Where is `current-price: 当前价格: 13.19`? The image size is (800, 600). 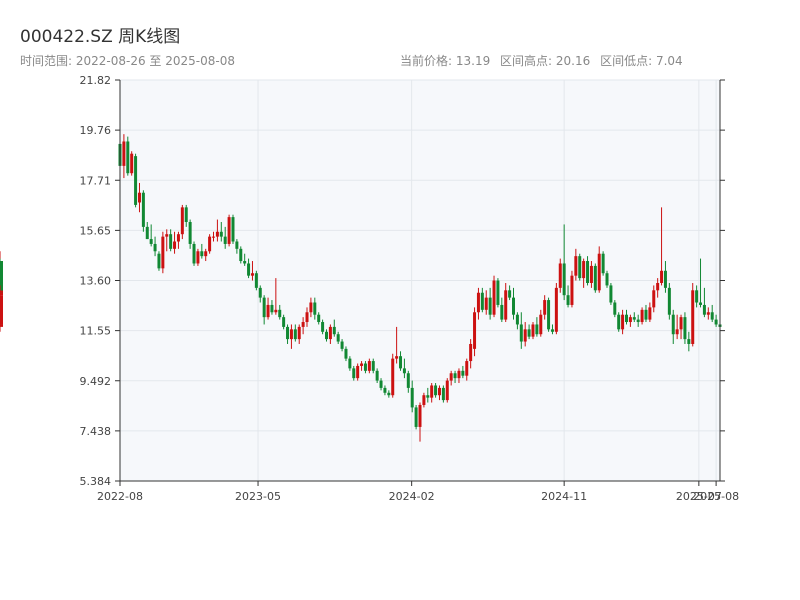
current-price: 当前价格: 13.19 is located at coordinates (445, 61).